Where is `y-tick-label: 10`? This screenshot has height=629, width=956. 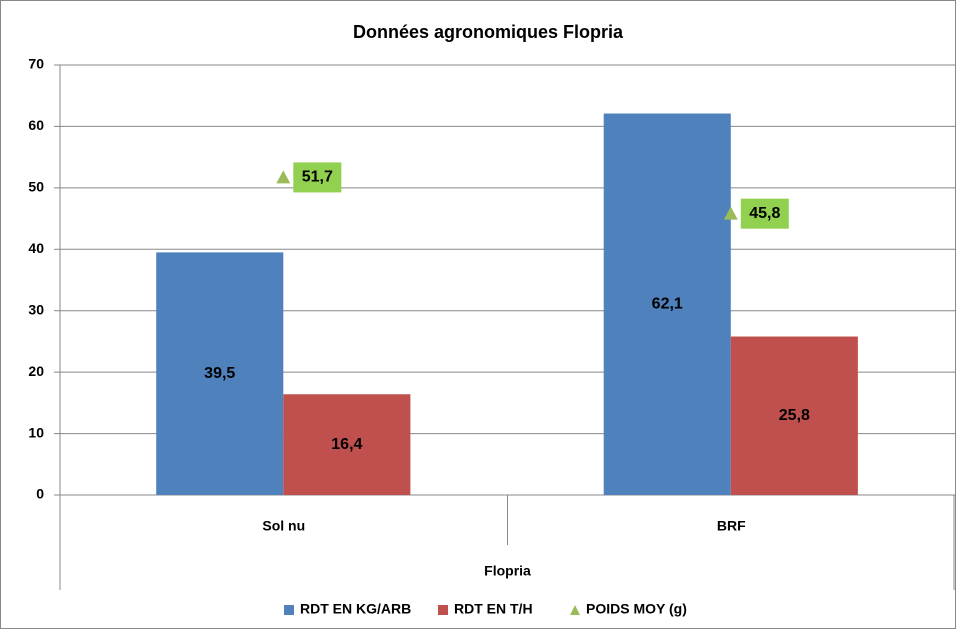
y-tick-label: 10 is located at coordinates (36, 432).